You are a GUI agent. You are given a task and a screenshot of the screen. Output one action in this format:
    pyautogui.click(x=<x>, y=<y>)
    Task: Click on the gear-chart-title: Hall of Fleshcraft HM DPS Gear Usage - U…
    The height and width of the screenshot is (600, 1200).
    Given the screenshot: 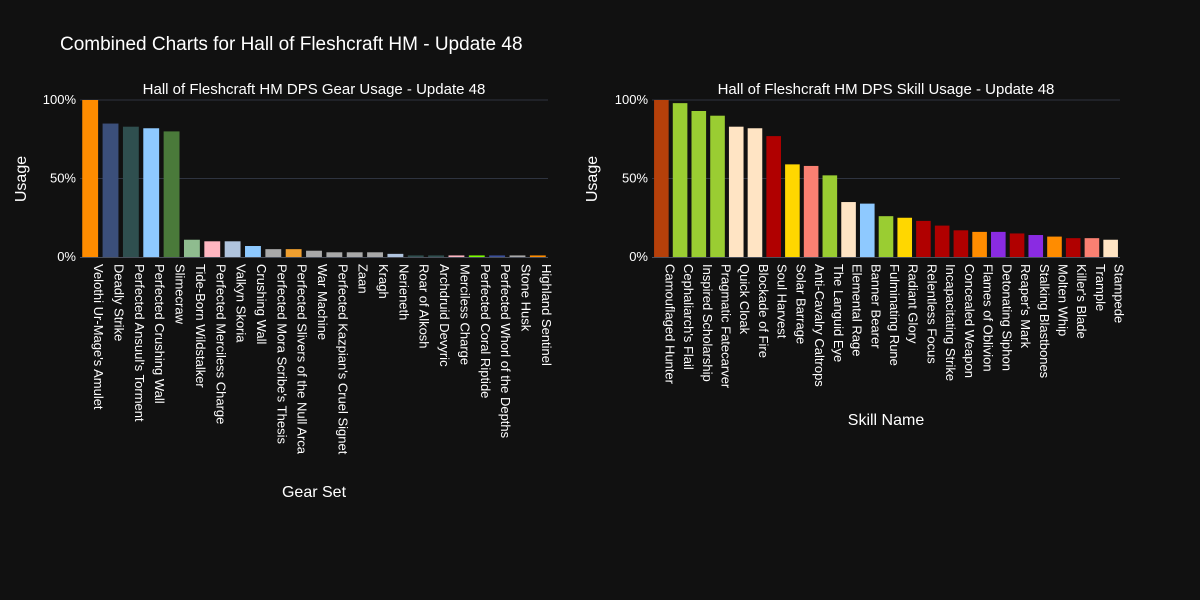 What is the action you would take?
    pyautogui.click(x=314, y=89)
    